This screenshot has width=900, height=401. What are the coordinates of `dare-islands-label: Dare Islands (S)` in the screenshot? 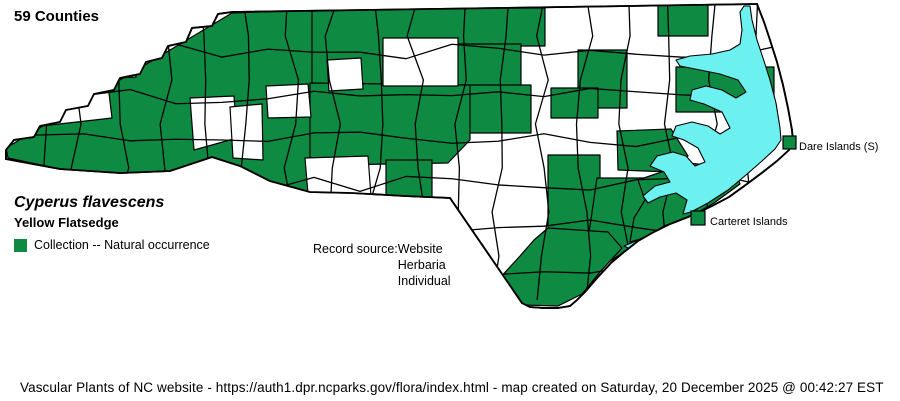 It's located at (839, 147).